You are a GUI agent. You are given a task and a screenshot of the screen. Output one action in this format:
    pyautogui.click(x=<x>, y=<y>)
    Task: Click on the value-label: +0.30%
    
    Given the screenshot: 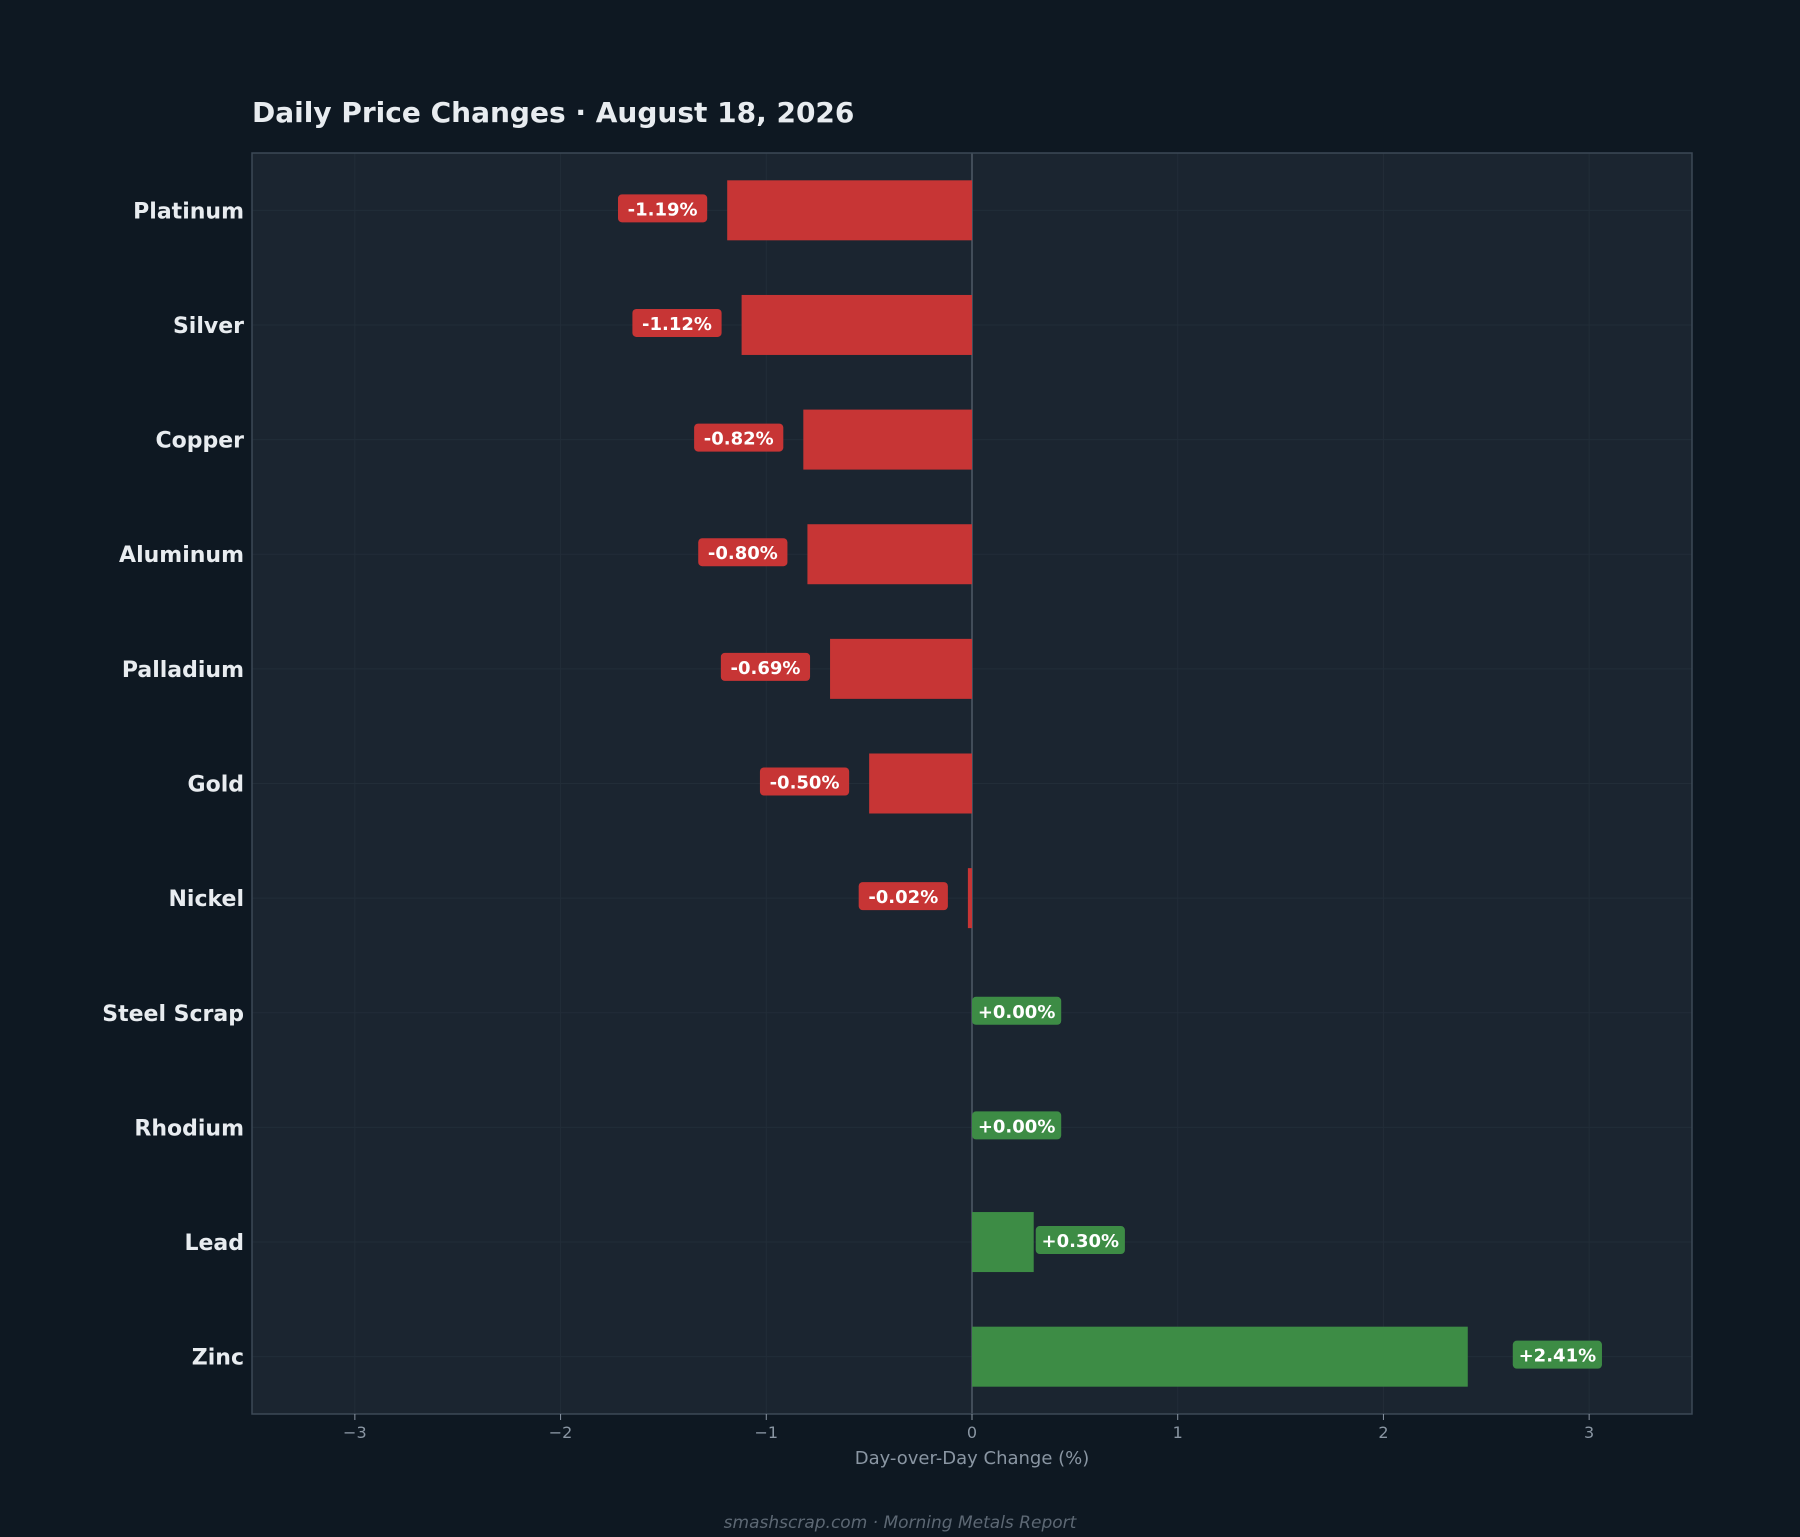 What is the action you would take?
    pyautogui.click(x=1081, y=1241)
    